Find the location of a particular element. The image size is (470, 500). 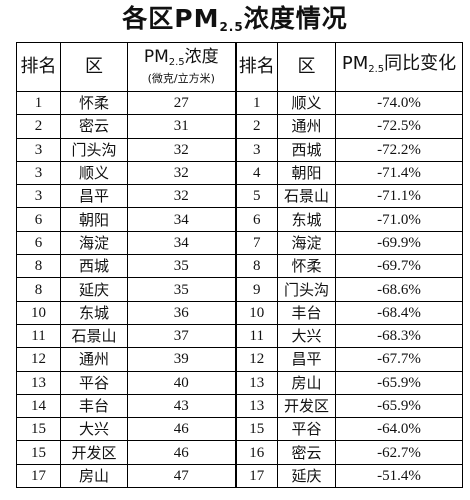

header-rank-left: 排名 is located at coordinates (38, 67).